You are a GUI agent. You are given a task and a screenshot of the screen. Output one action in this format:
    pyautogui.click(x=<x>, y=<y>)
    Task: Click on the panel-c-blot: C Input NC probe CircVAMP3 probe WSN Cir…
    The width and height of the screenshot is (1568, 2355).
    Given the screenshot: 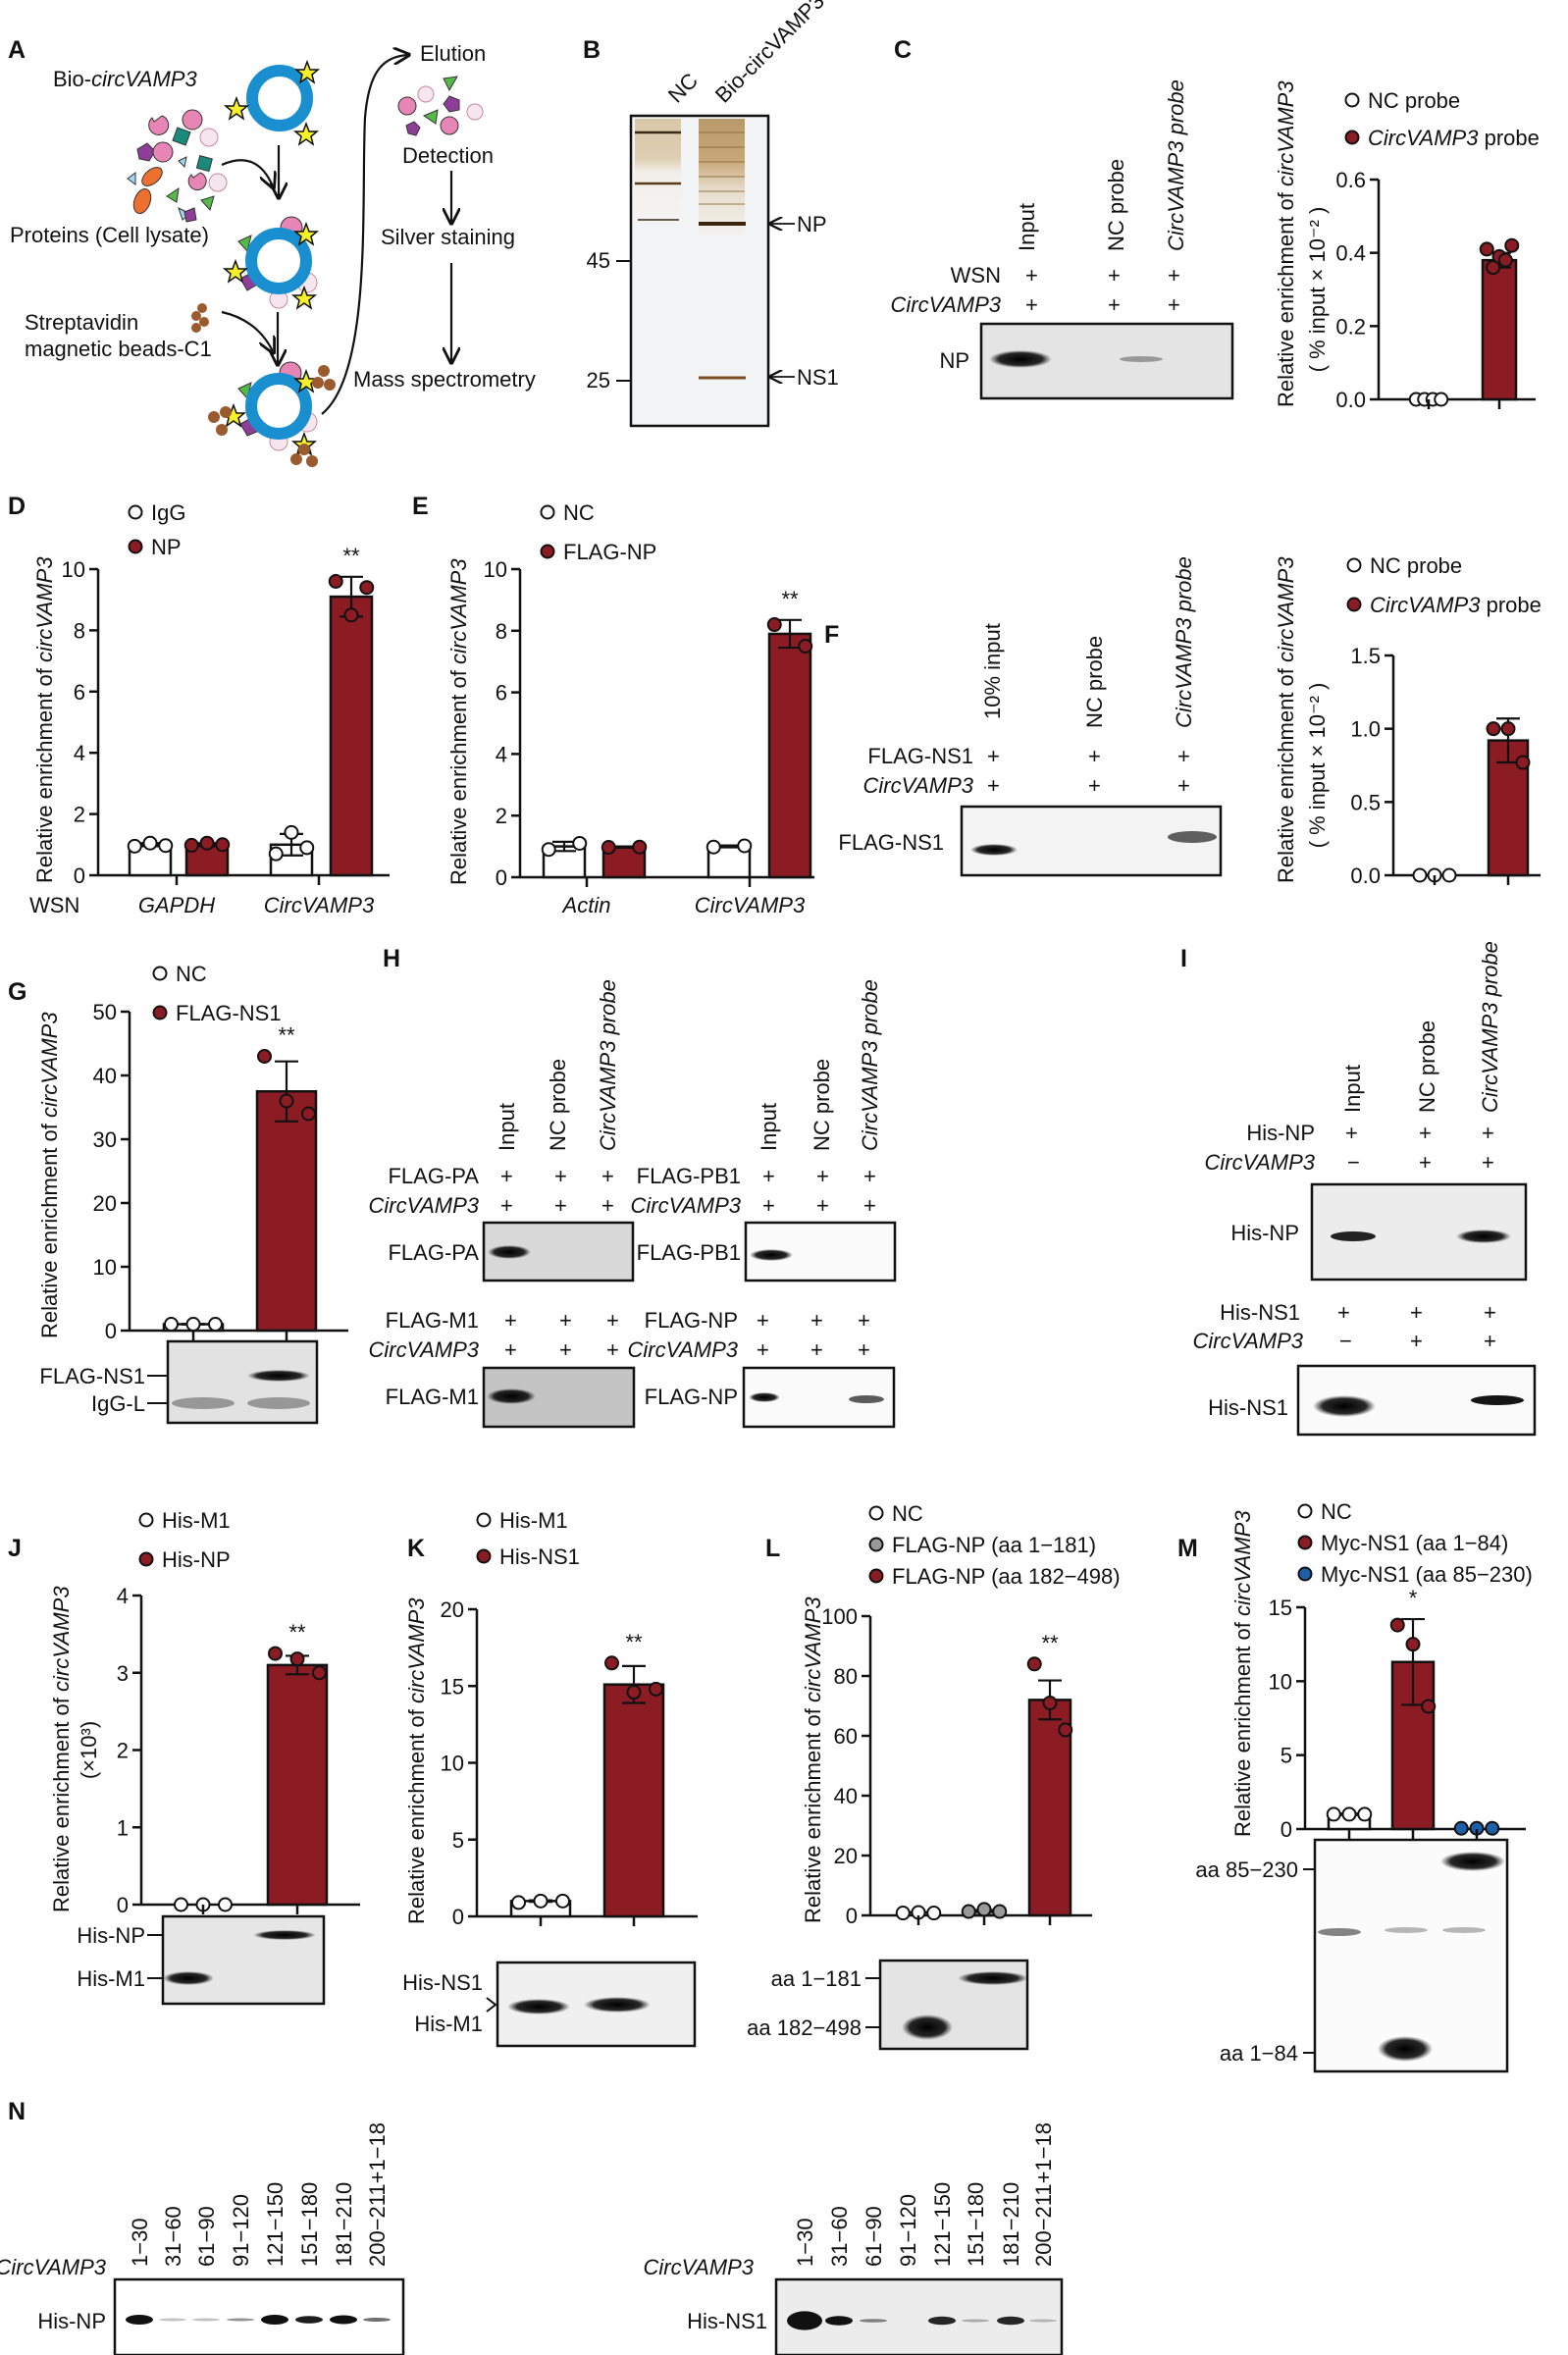 What is the action you would take?
    pyautogui.click(x=1062, y=218)
    